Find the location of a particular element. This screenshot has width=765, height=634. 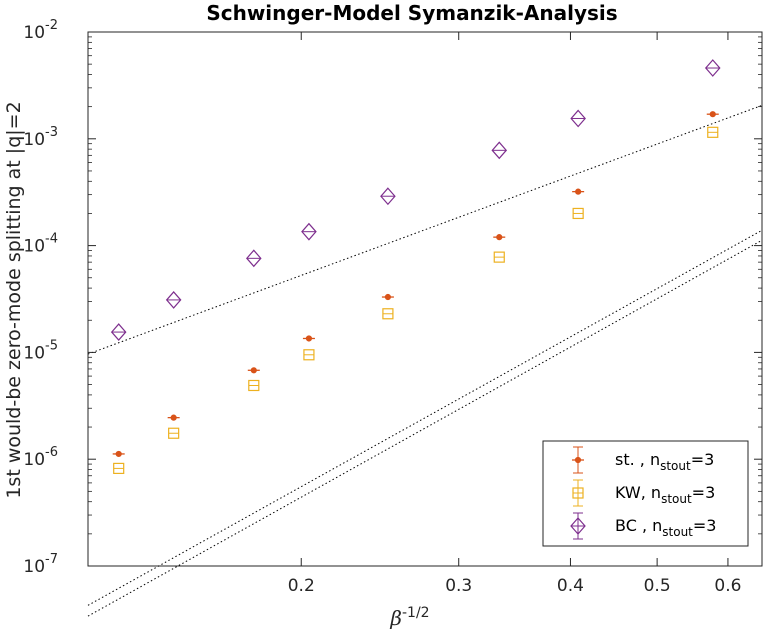

legend-marker-3-diamond is located at coordinates (578, 526).